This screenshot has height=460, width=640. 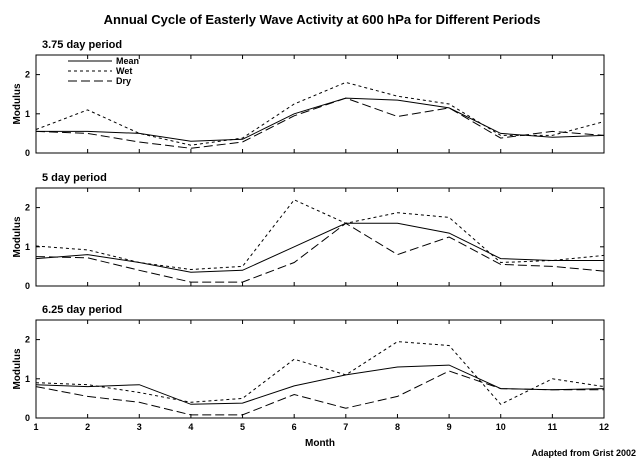 What do you see at coordinates (294, 427) in the screenshot?
I see `x-tick-label: 6` at bounding box center [294, 427].